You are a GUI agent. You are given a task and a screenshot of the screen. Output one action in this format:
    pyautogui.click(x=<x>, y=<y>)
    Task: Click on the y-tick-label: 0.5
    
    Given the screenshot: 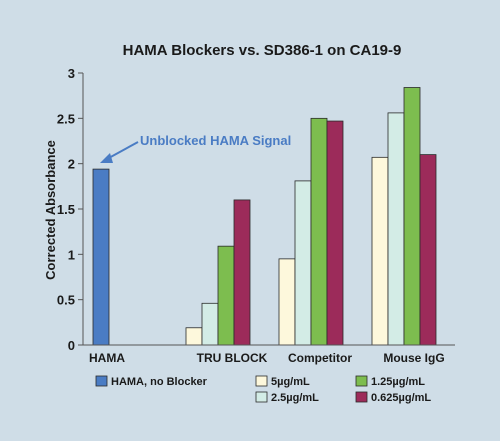 What is the action you would take?
    pyautogui.click(x=66, y=300)
    